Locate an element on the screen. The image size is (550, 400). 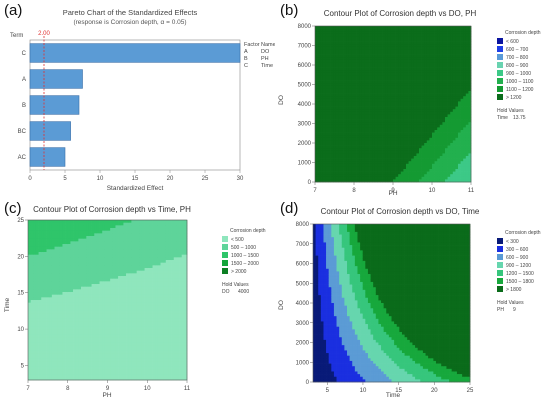
contour-b-hold-title: Hold Values is located at coordinates (510, 111).